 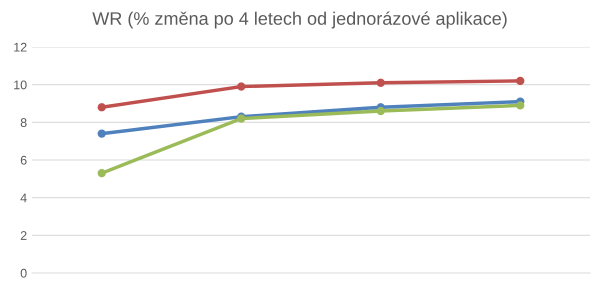 I want to click on y-tick-label: 6, so click(x=23, y=160).